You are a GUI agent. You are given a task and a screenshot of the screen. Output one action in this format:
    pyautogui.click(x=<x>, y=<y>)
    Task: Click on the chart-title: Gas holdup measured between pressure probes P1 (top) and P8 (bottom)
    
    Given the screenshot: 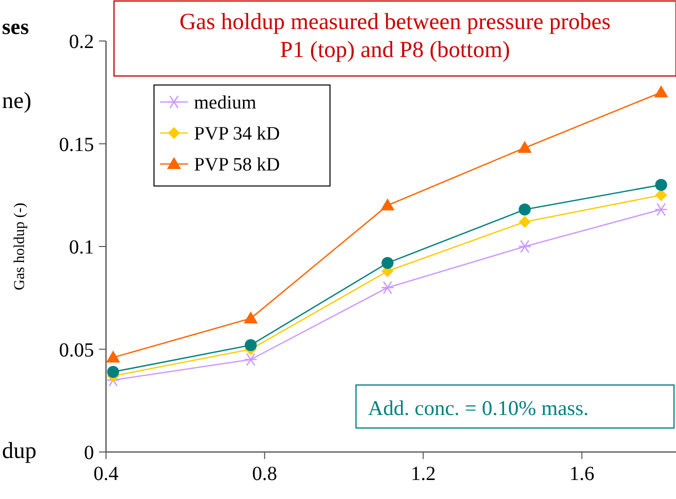 What is the action you would take?
    pyautogui.click(x=395, y=35)
    